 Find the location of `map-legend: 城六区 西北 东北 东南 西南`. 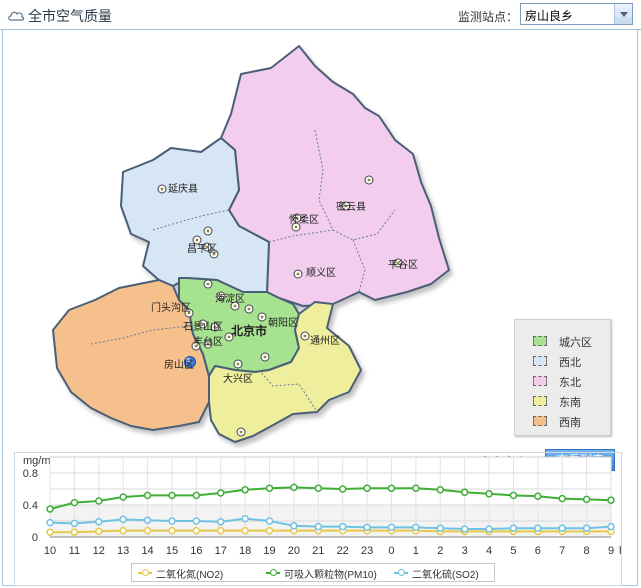

map-legend: 城六区 西北 东北 东南 西南 is located at coordinates (562, 377).